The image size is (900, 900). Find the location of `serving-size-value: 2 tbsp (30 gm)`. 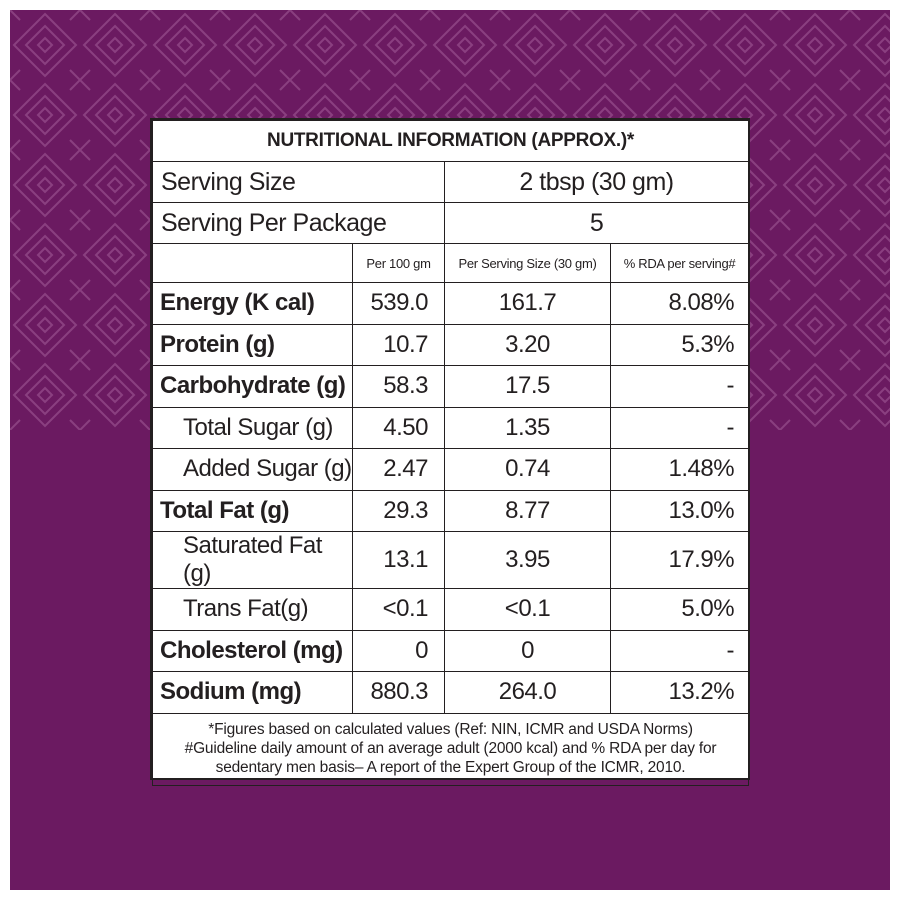

serving-size-value: 2 tbsp (30 gm) is located at coordinates (596, 182).